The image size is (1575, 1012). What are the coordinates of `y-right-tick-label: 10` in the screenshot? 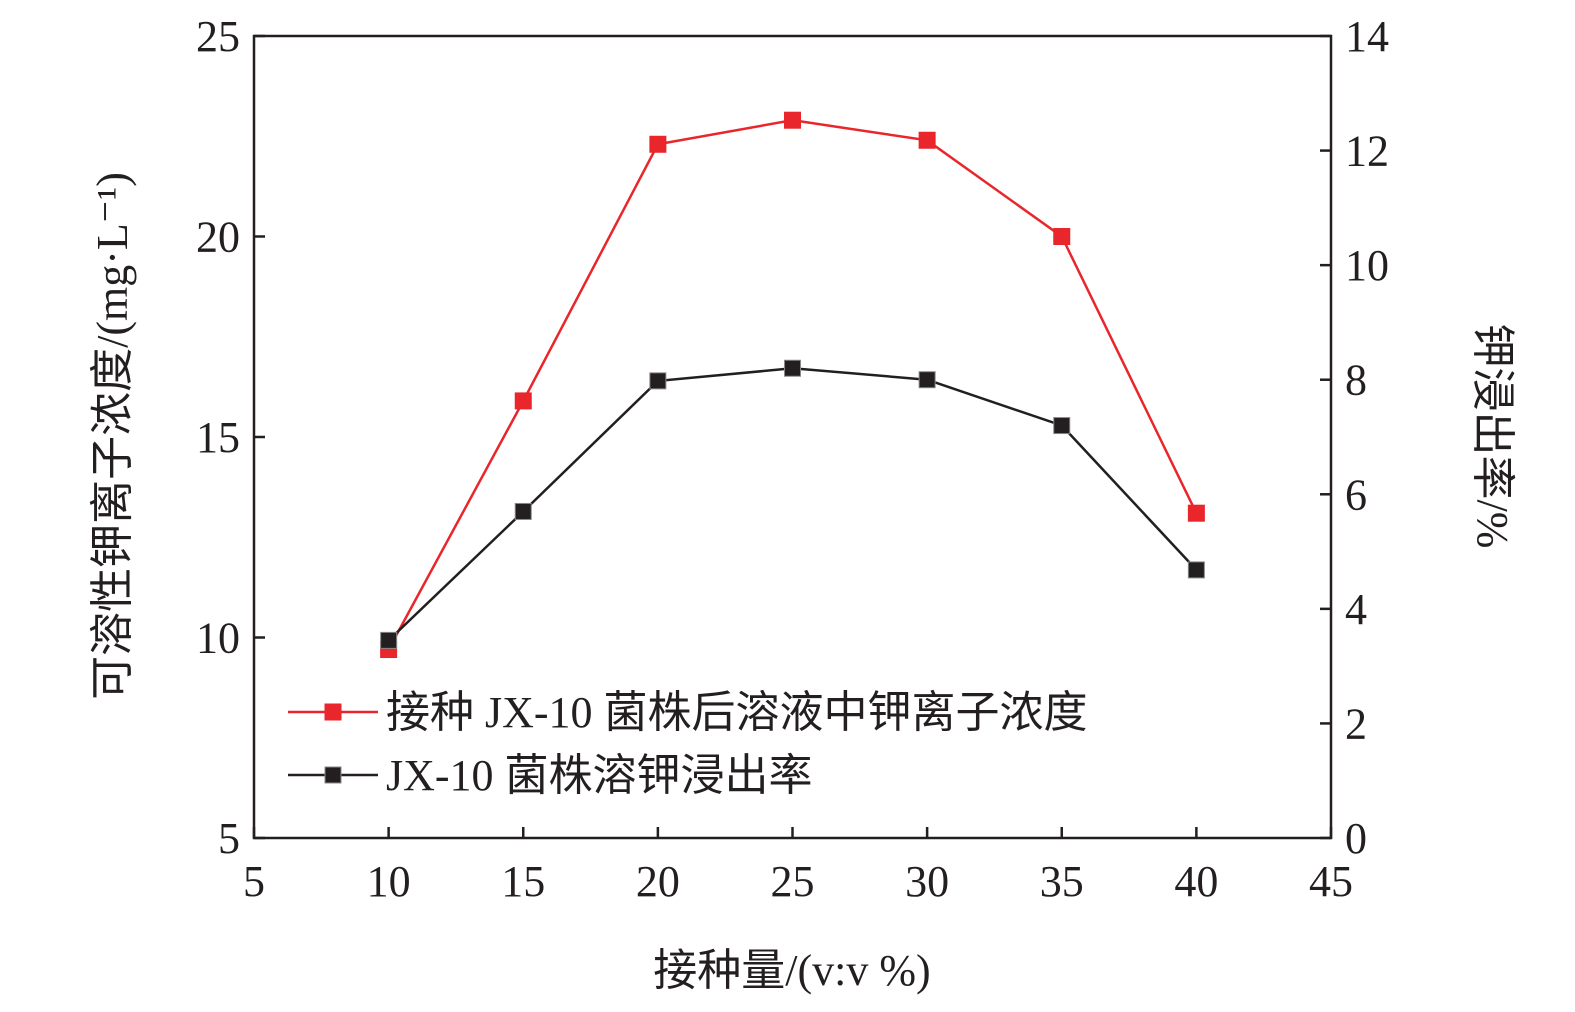 It's located at (1367, 265).